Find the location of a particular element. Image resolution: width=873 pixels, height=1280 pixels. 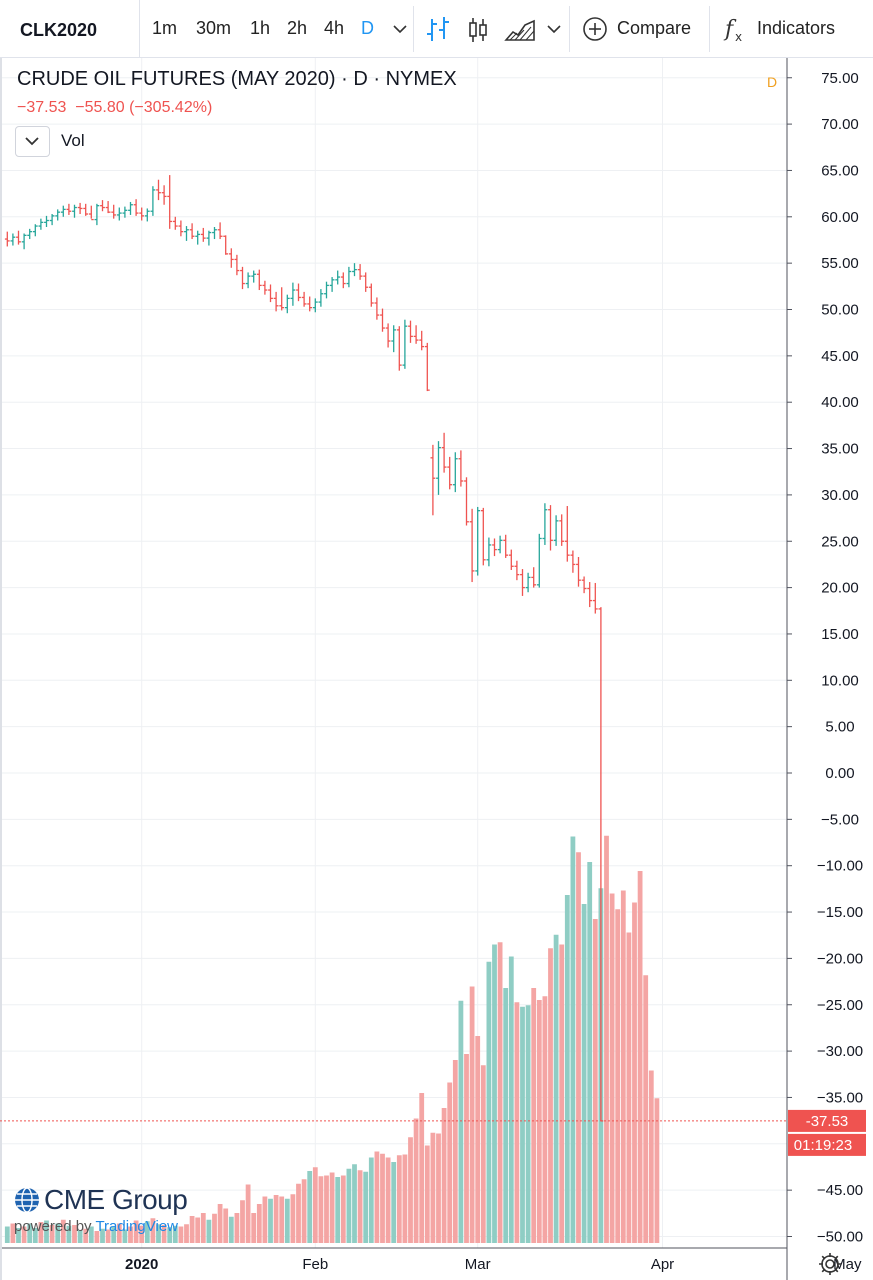

cme-logo-text: CME Group is located at coordinates (116, 1199).